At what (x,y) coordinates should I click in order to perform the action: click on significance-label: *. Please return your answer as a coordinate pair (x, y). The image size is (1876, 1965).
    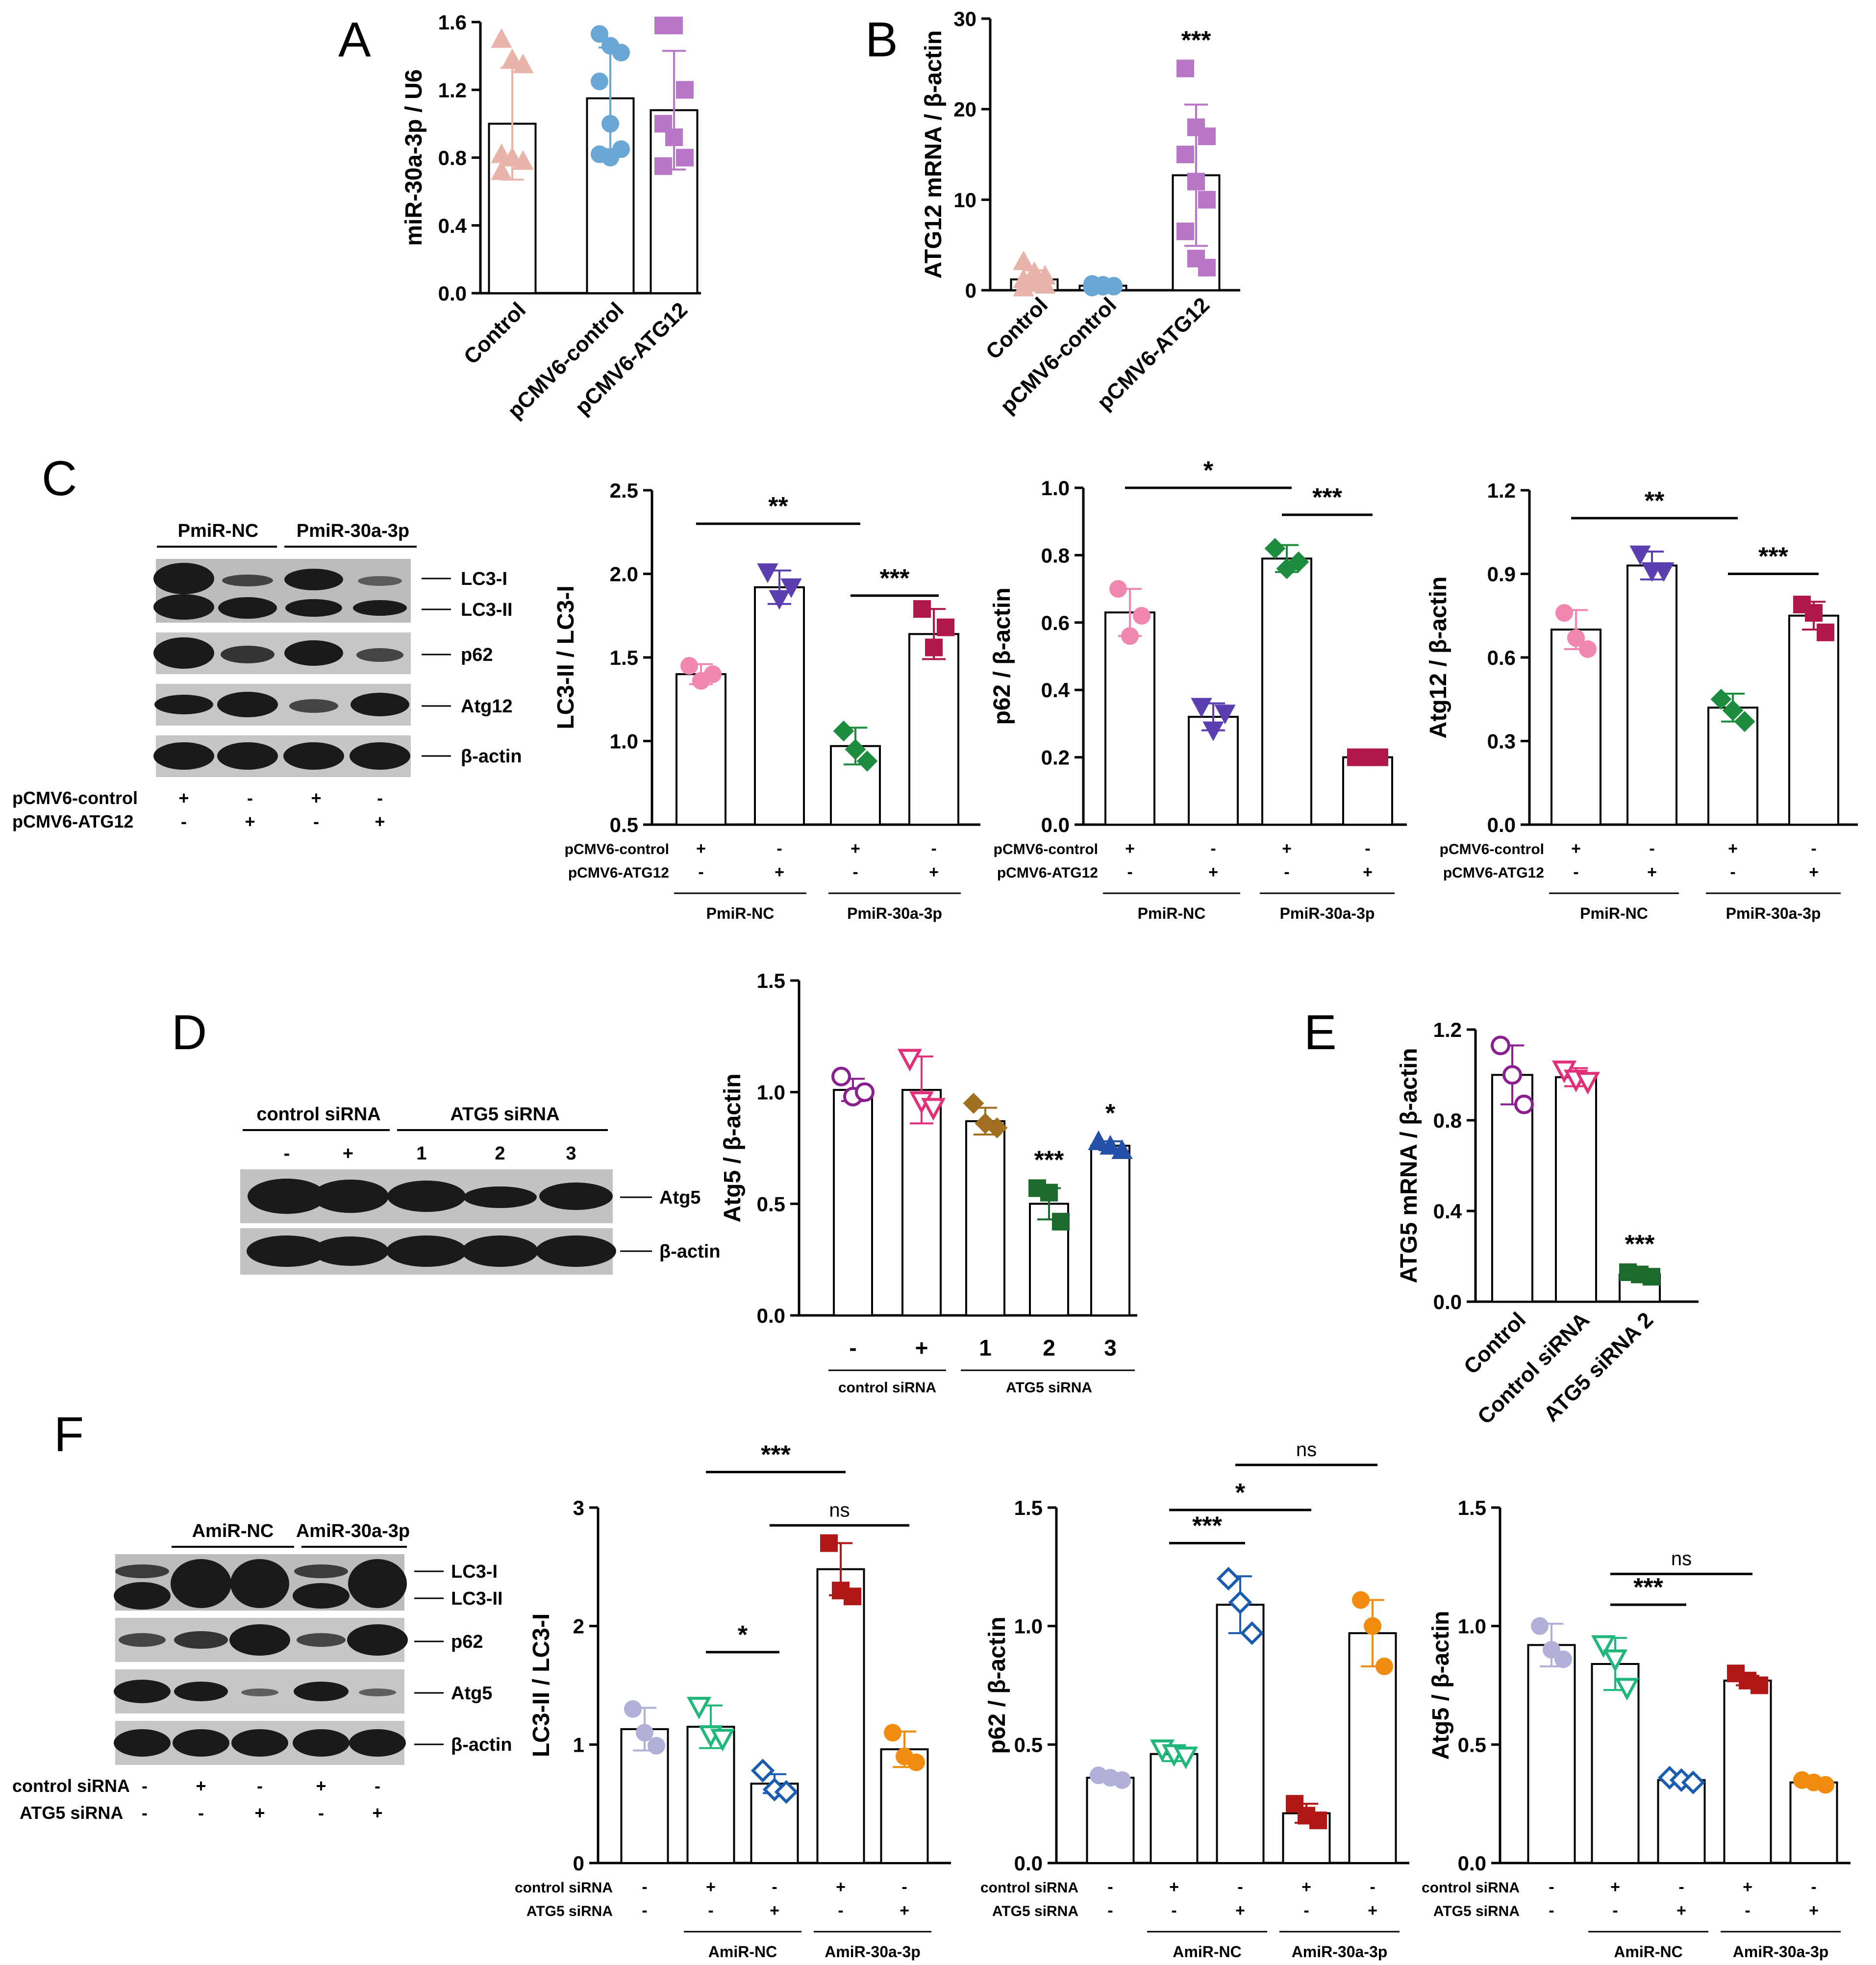
    Looking at the image, I should click on (1241, 1493).